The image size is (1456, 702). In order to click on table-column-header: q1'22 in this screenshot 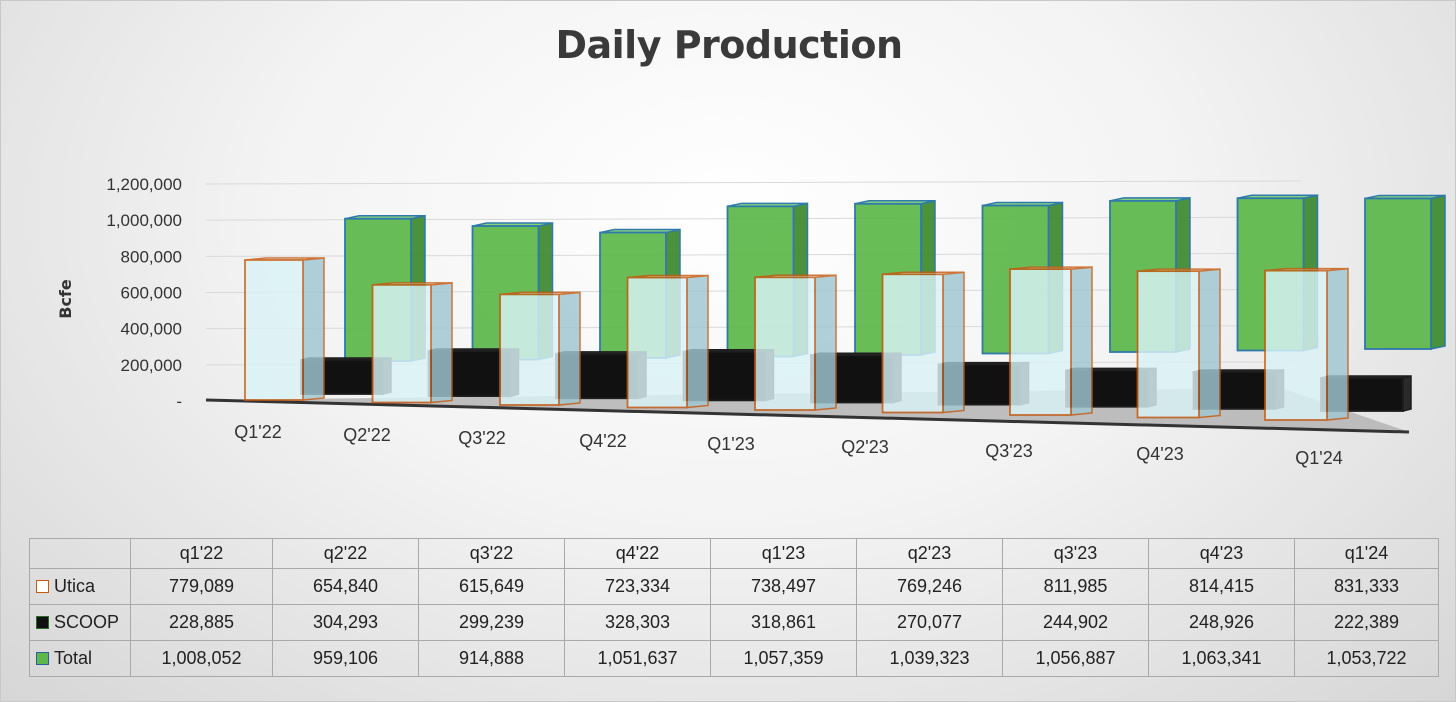, I will do `click(201, 553)`.